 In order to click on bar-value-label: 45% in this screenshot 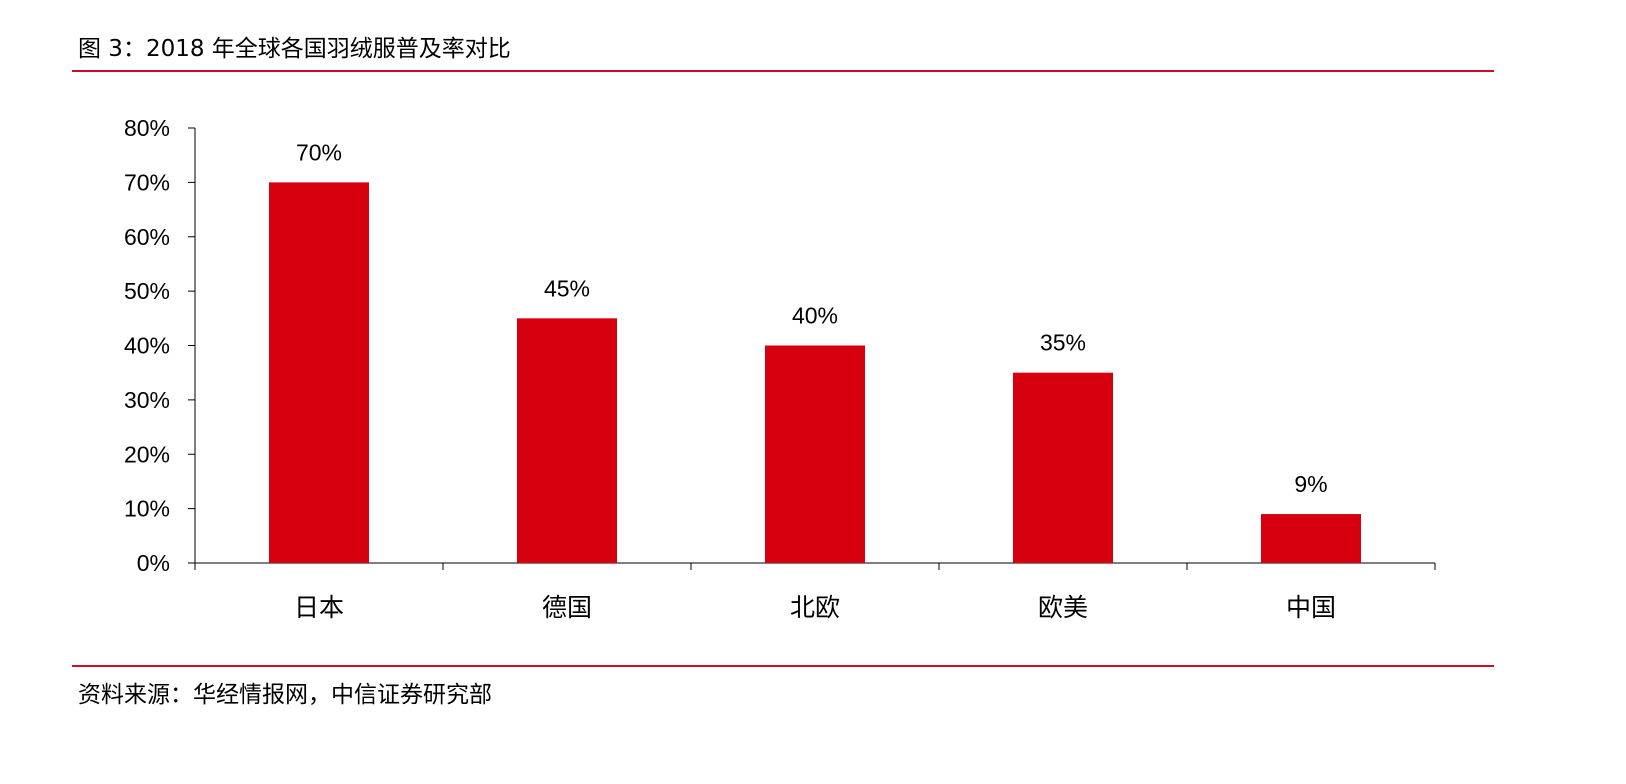, I will do `click(567, 288)`.